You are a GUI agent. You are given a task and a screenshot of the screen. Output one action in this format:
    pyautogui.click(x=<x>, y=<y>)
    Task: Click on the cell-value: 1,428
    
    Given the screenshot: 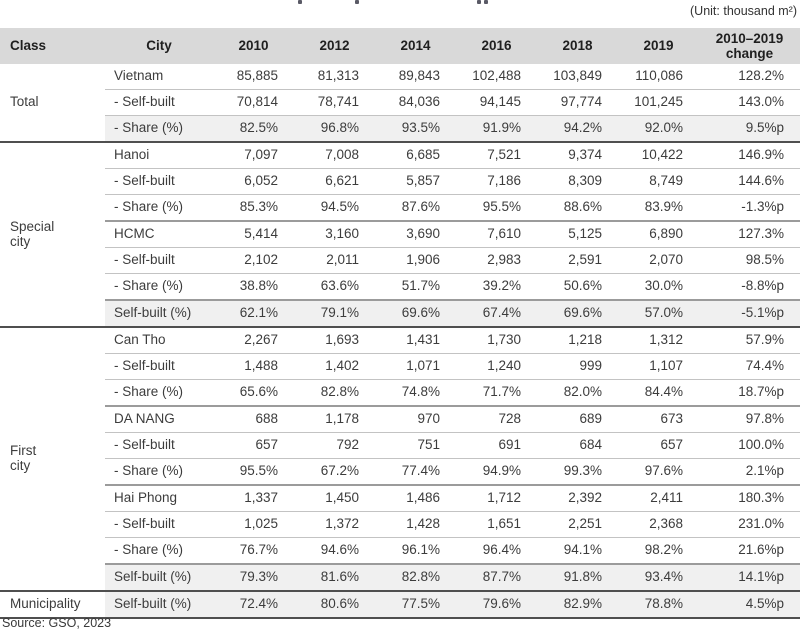 What is the action you would take?
    pyautogui.click(x=415, y=524)
    